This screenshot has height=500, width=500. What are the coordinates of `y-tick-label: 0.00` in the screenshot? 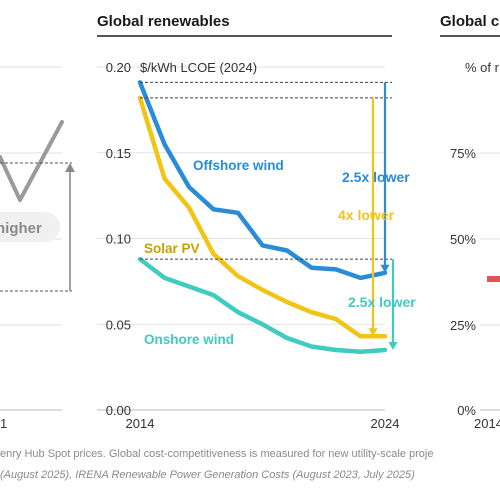 It's located at (118, 410).